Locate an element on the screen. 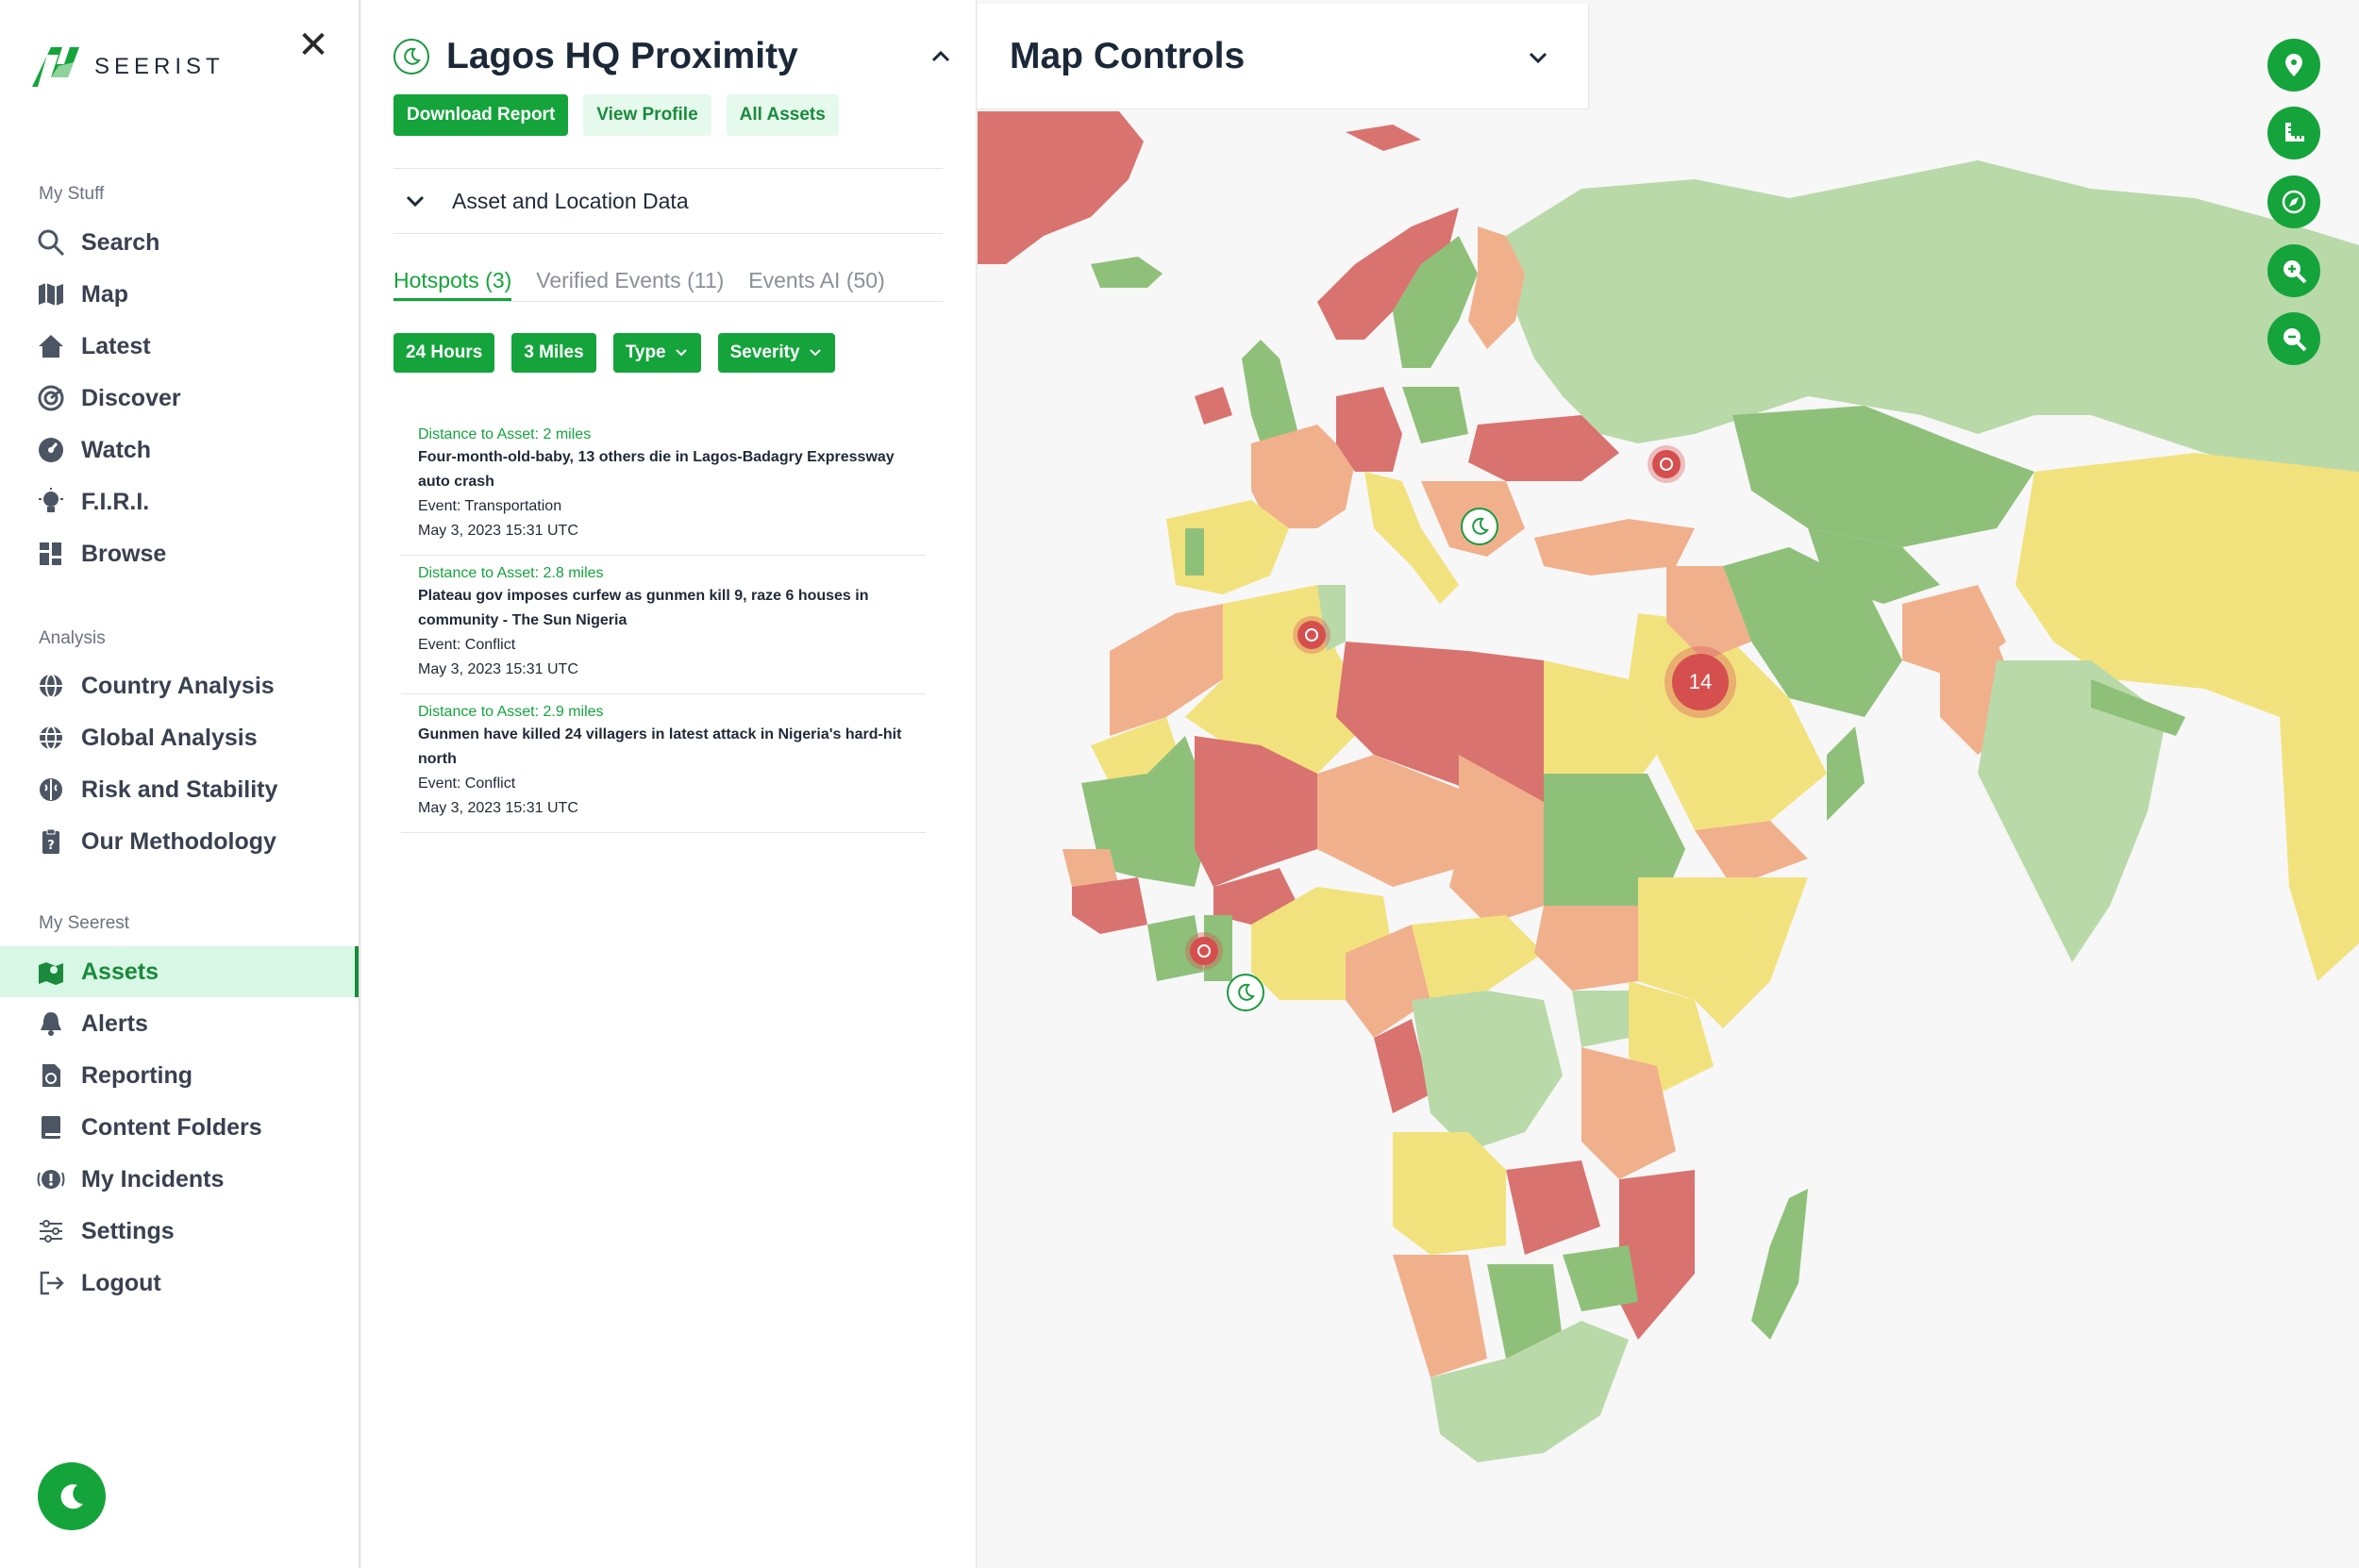  chevron-up-icon is located at coordinates (941, 57).